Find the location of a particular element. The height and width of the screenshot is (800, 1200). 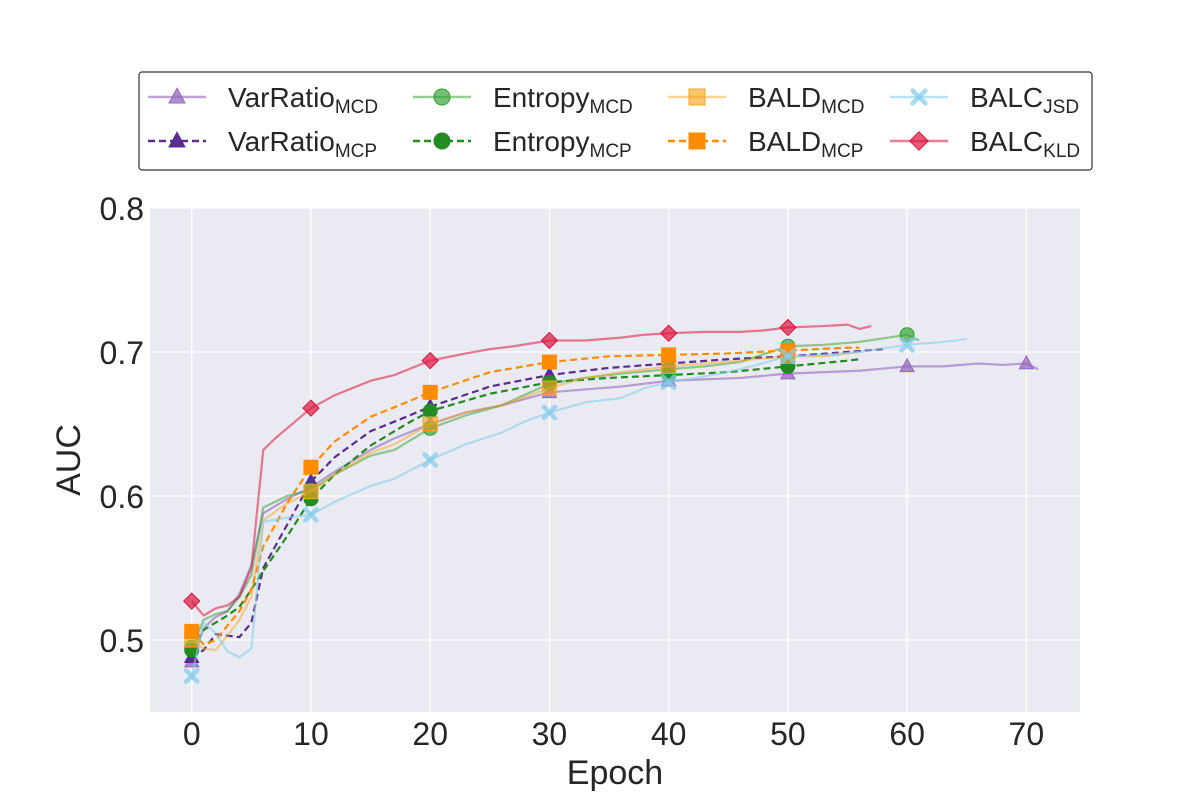

y-axis-label: AUC is located at coordinates (69, 460).